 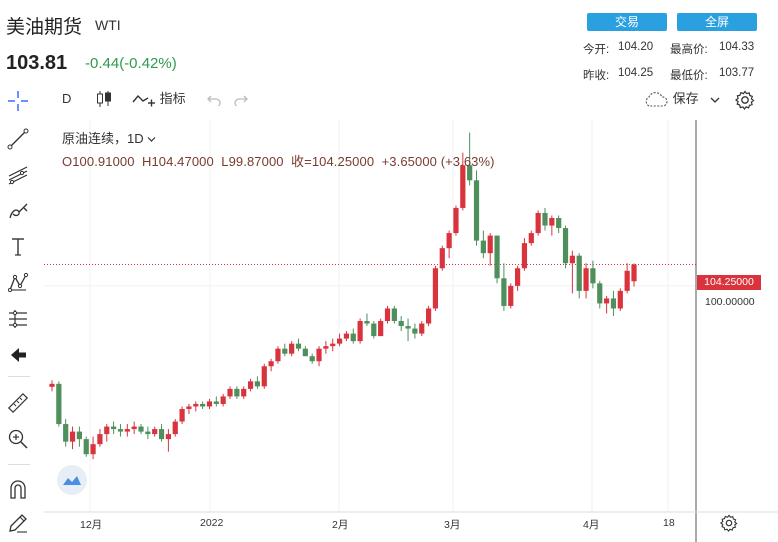 What do you see at coordinates (671, 99) in the screenshot?
I see `save-button: 保存` at bounding box center [671, 99].